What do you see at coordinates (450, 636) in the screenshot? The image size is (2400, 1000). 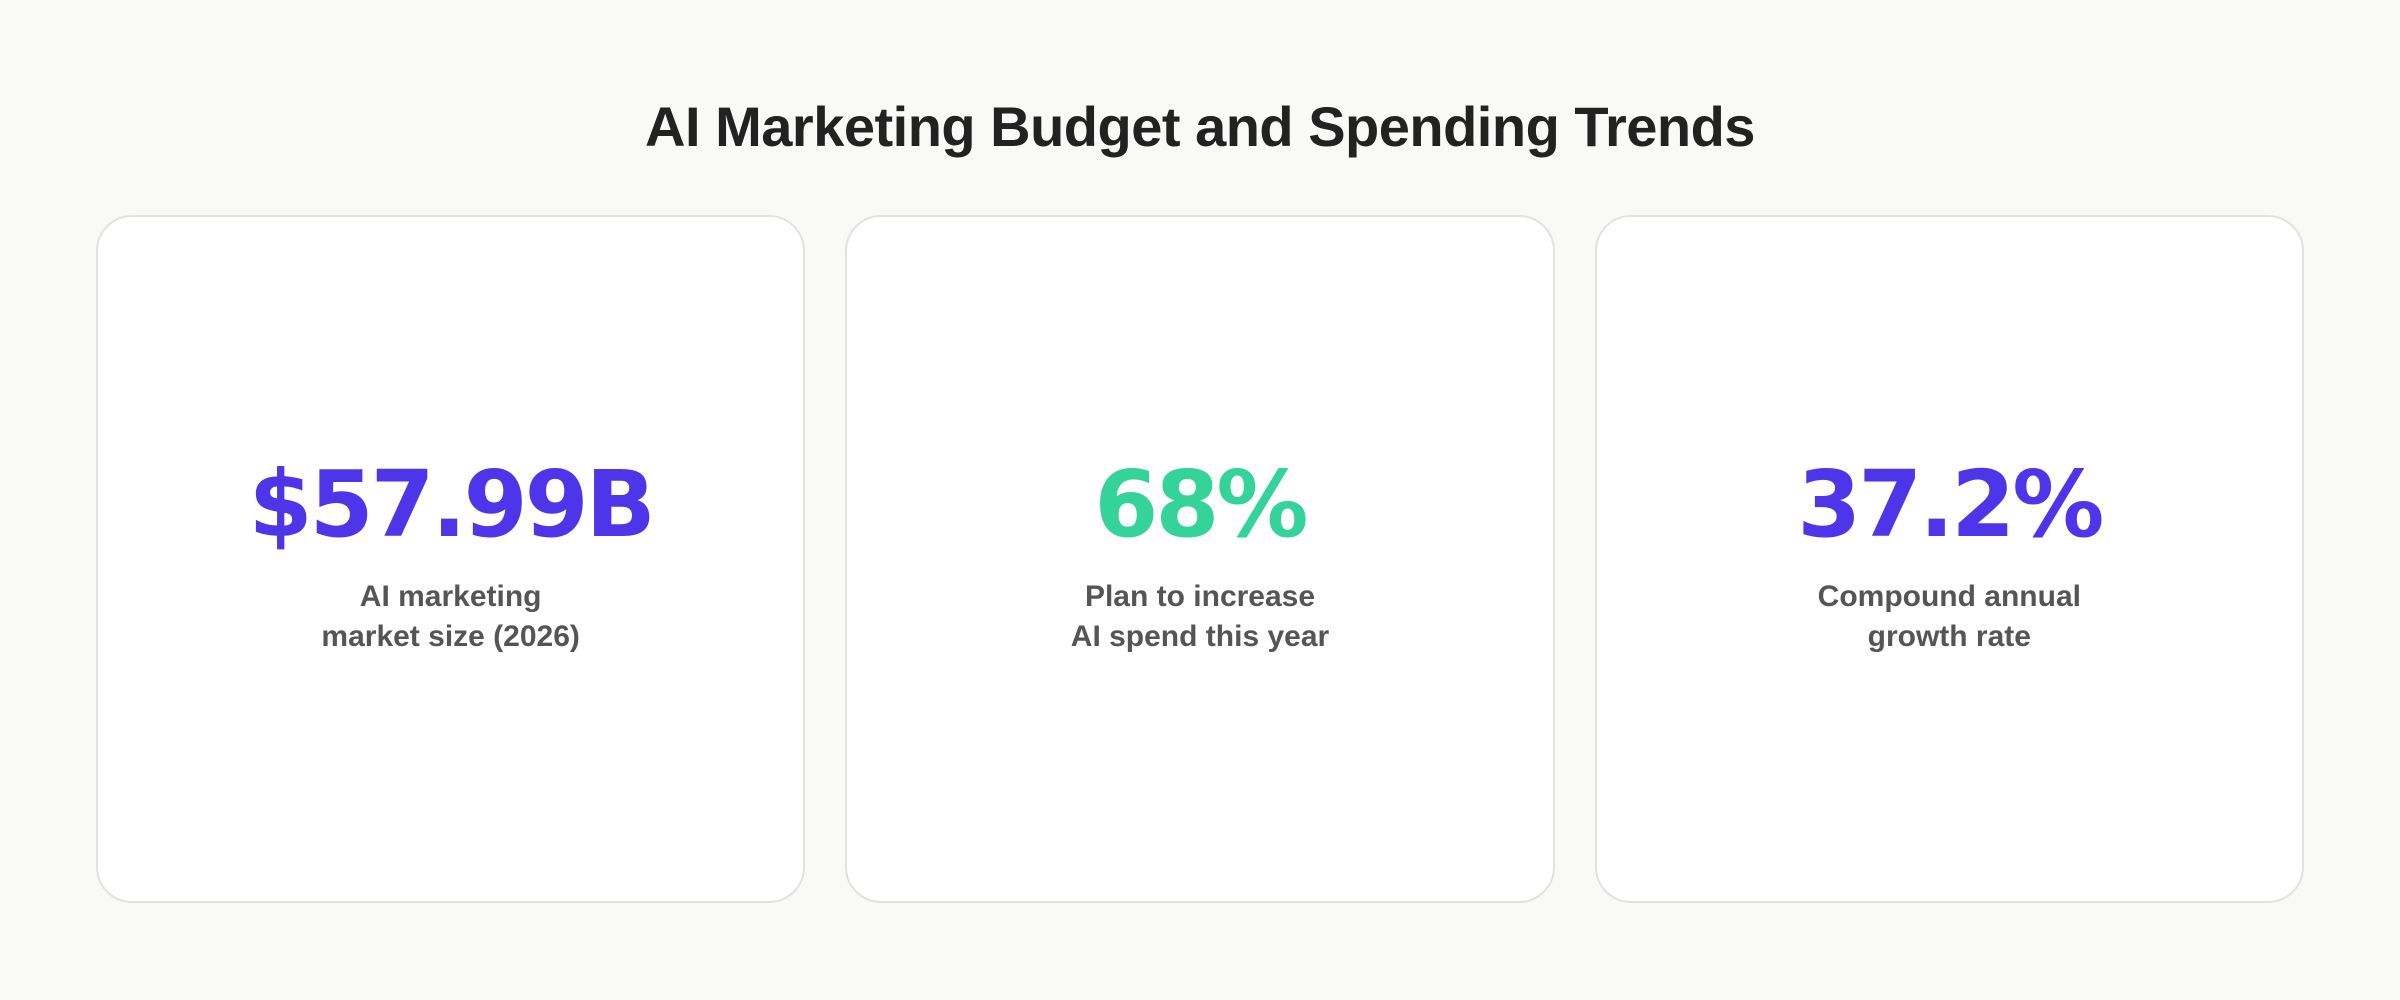 I see `stat-label-line: market size (2026)` at bounding box center [450, 636].